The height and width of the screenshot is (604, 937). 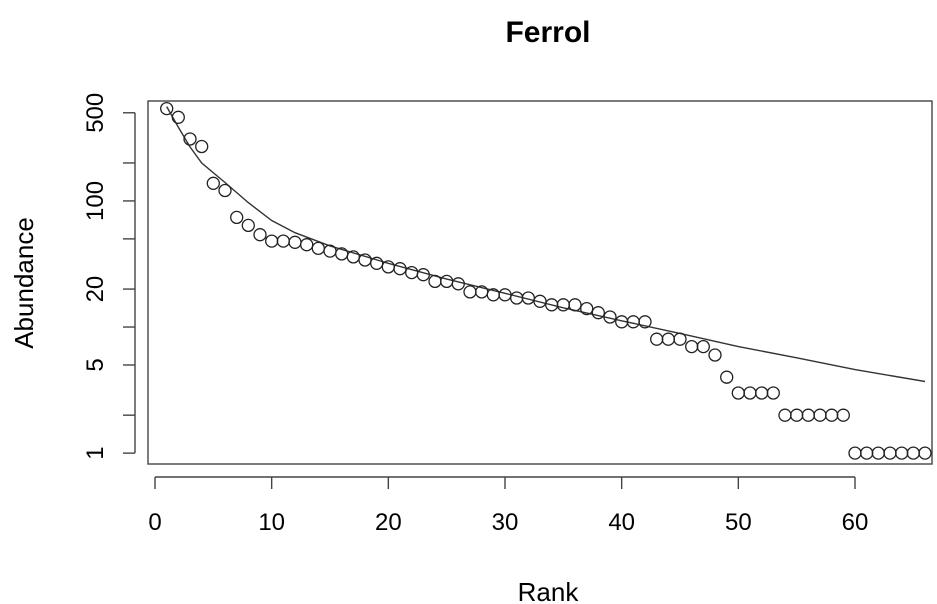 I want to click on x-axis: 0 10 20 30 40 50 60, so click(x=508, y=506).